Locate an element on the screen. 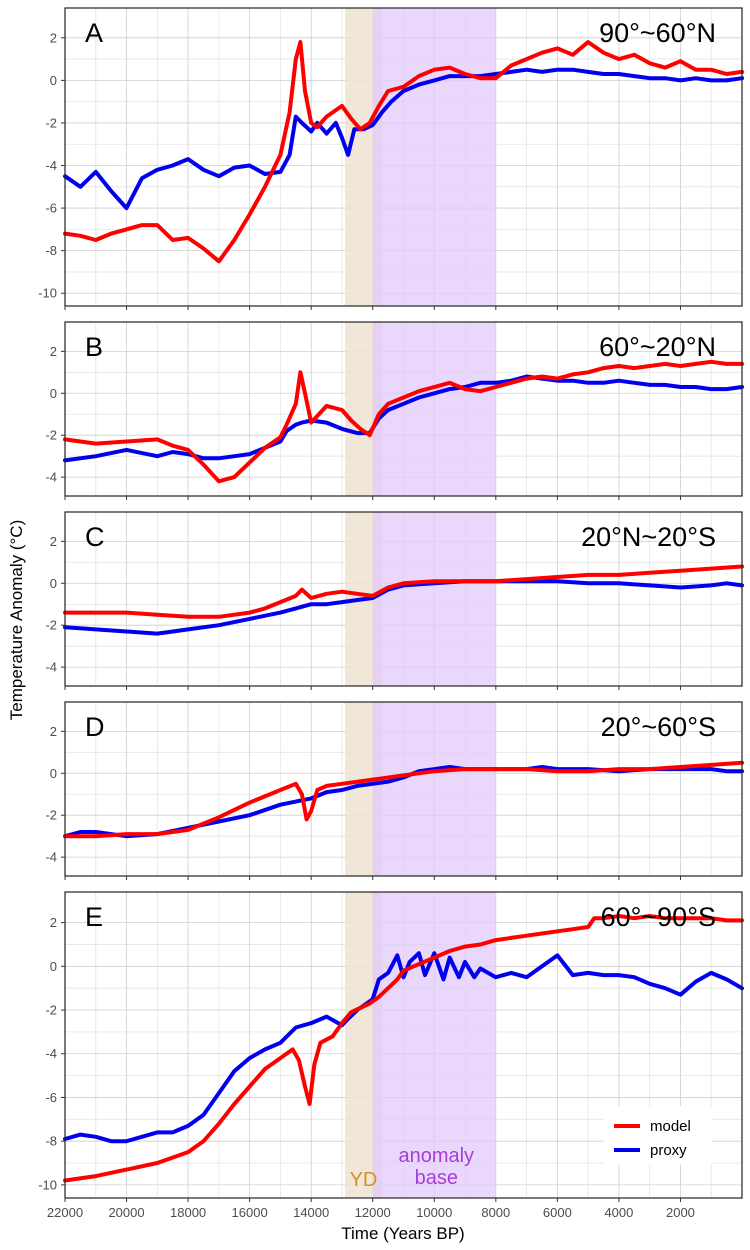 The image size is (750, 1250). x-tick-label: 10000 is located at coordinates (434, 1212).